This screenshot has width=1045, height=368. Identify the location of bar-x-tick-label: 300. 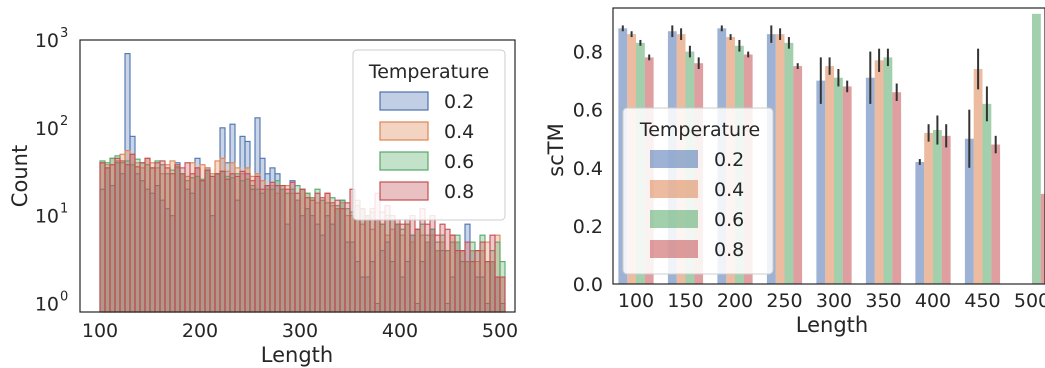
(834, 301).